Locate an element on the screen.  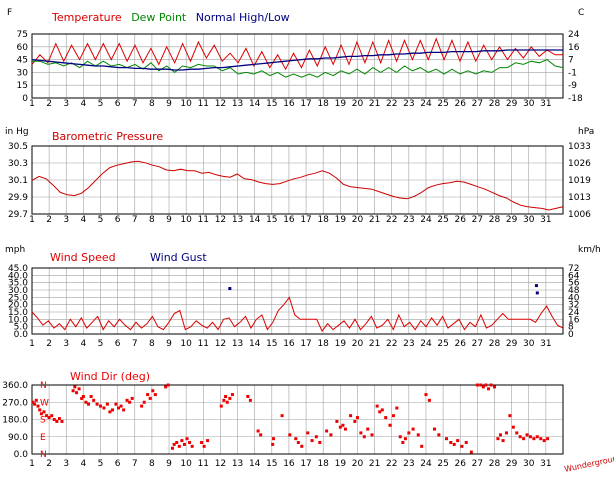
left-tick-label: 270.0 is located at coordinates (15, 403).